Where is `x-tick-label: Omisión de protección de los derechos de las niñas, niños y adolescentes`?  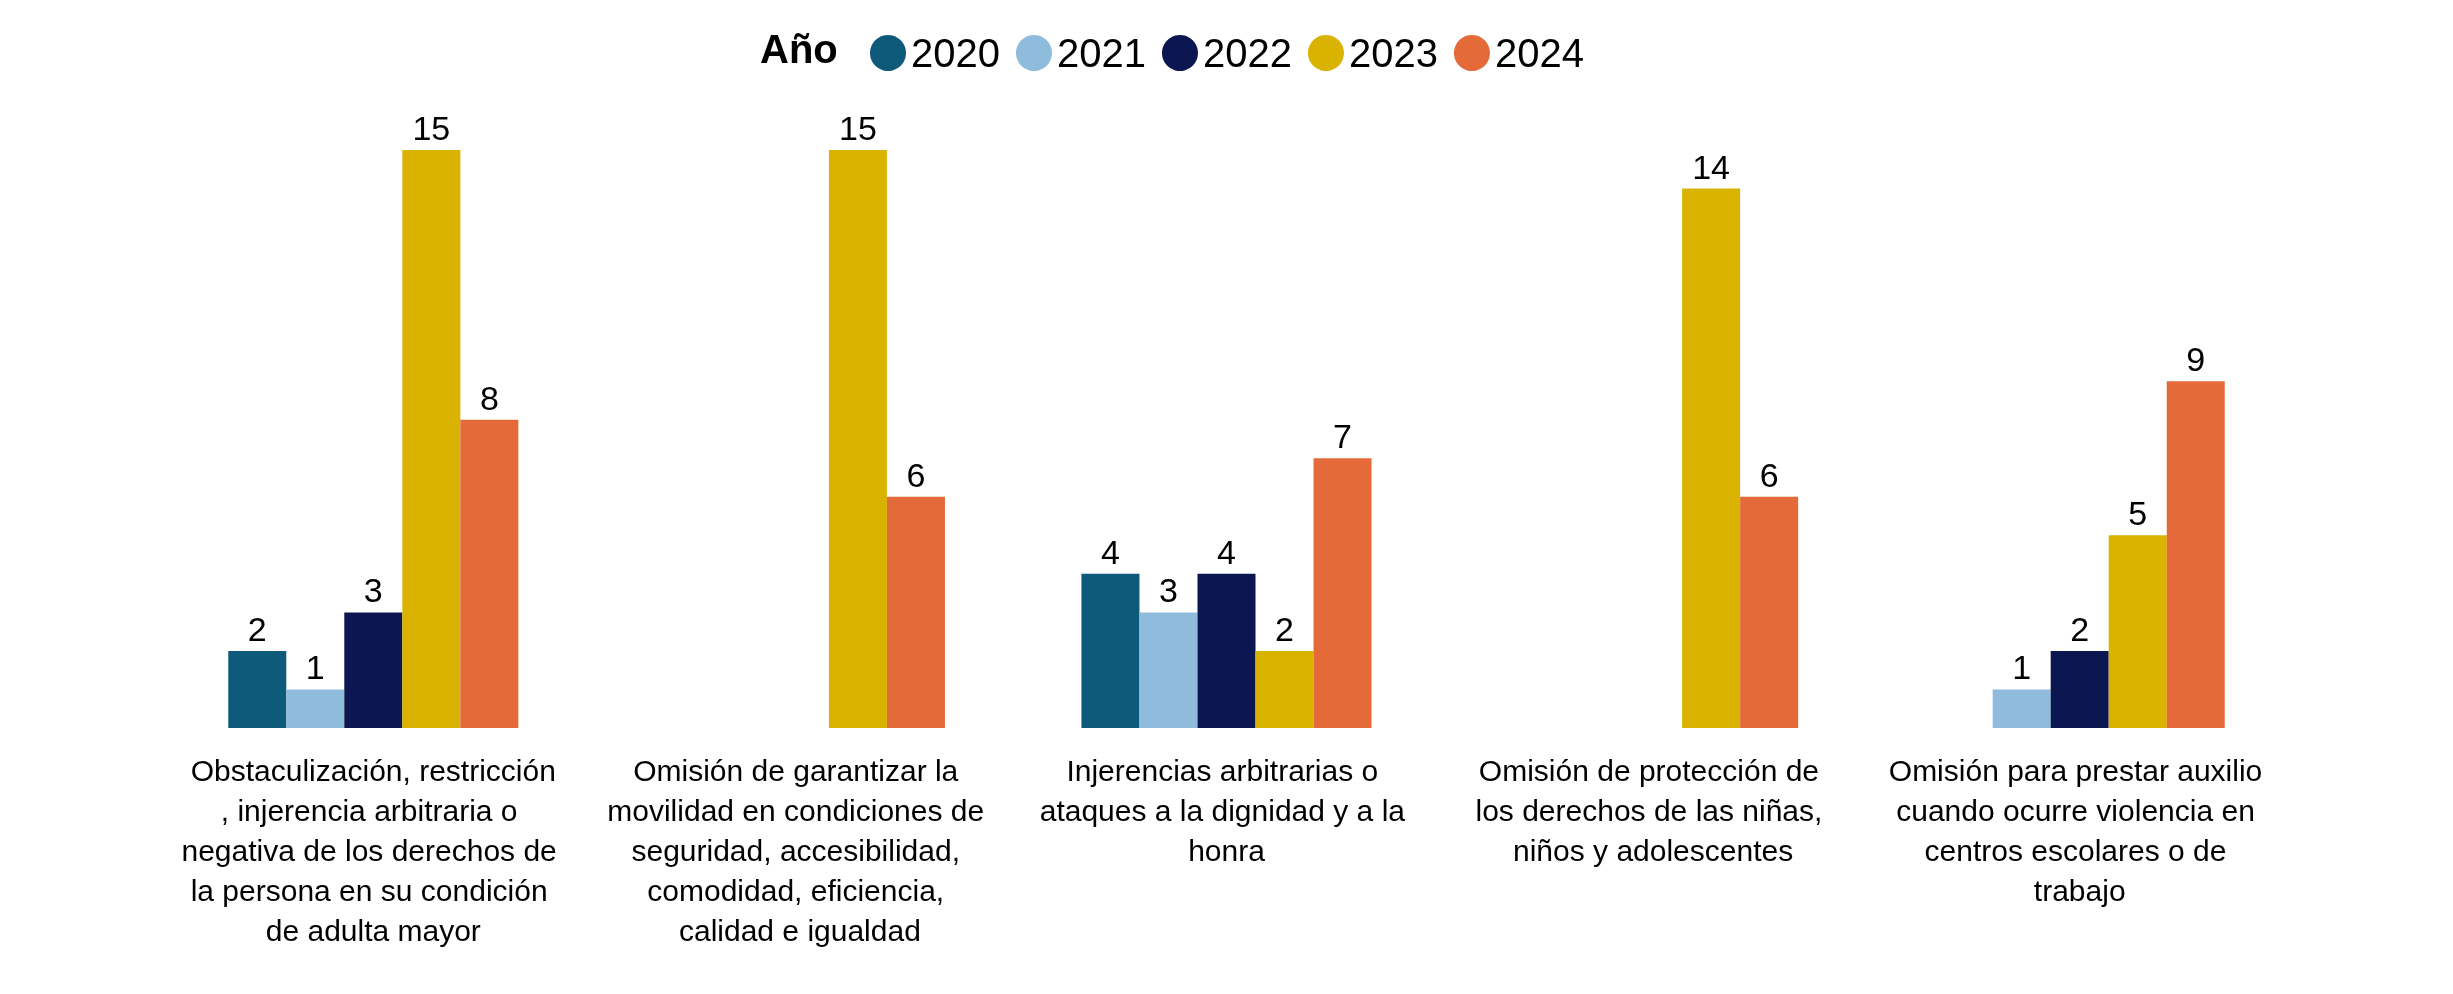 x-tick-label: Omisión de protección de los derechos de las niñas, niños y adolescentes is located at coordinates (1653, 810).